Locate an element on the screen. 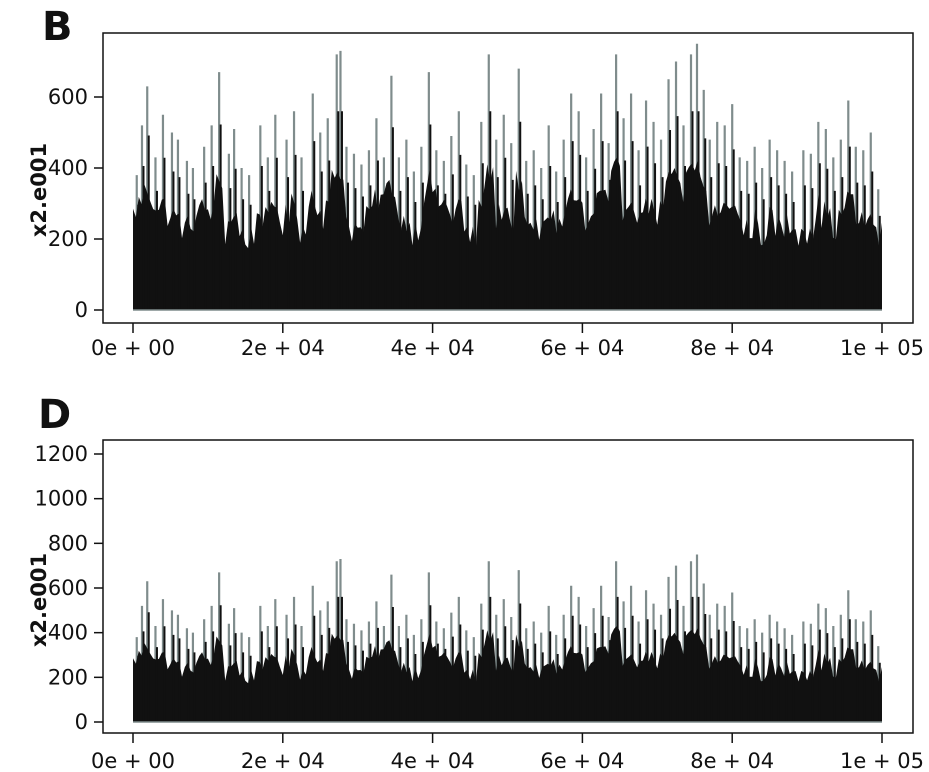 The height and width of the screenshot is (772, 929). panel-label-d: D is located at coordinates (54, 415).